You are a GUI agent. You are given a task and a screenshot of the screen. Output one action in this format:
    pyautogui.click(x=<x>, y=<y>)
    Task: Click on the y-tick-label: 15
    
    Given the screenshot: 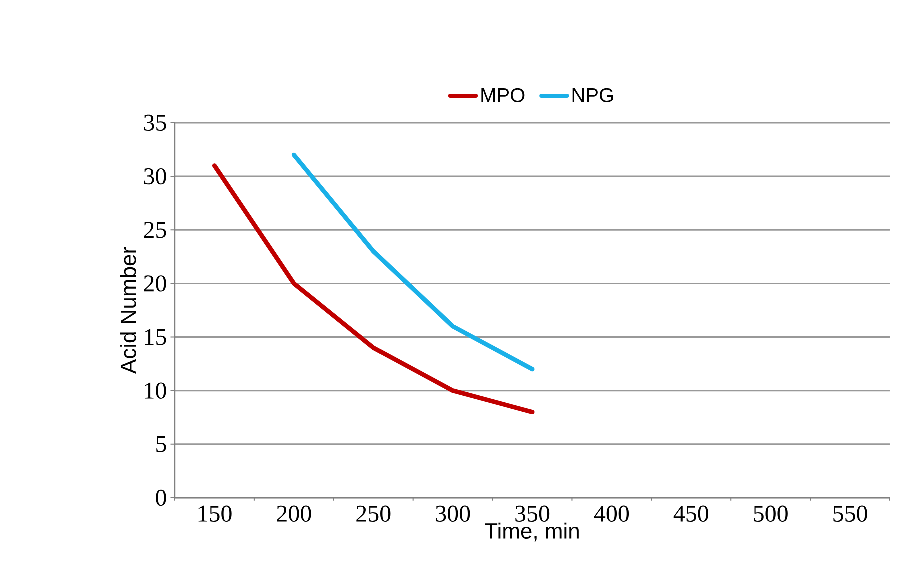 What is the action you would take?
    pyautogui.click(x=155, y=337)
    